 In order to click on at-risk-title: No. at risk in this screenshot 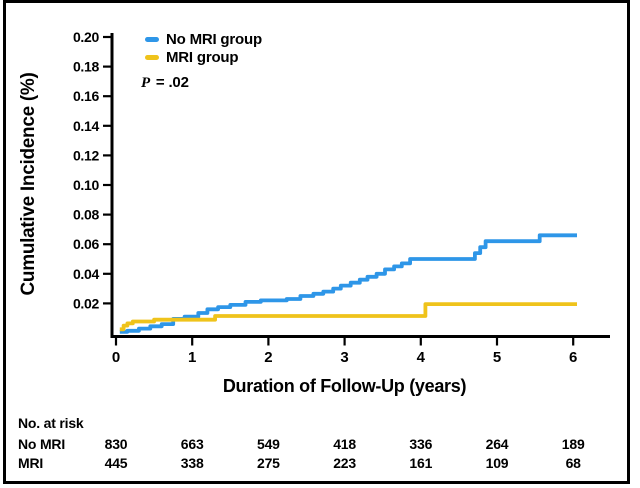, I will do `click(51, 423)`.